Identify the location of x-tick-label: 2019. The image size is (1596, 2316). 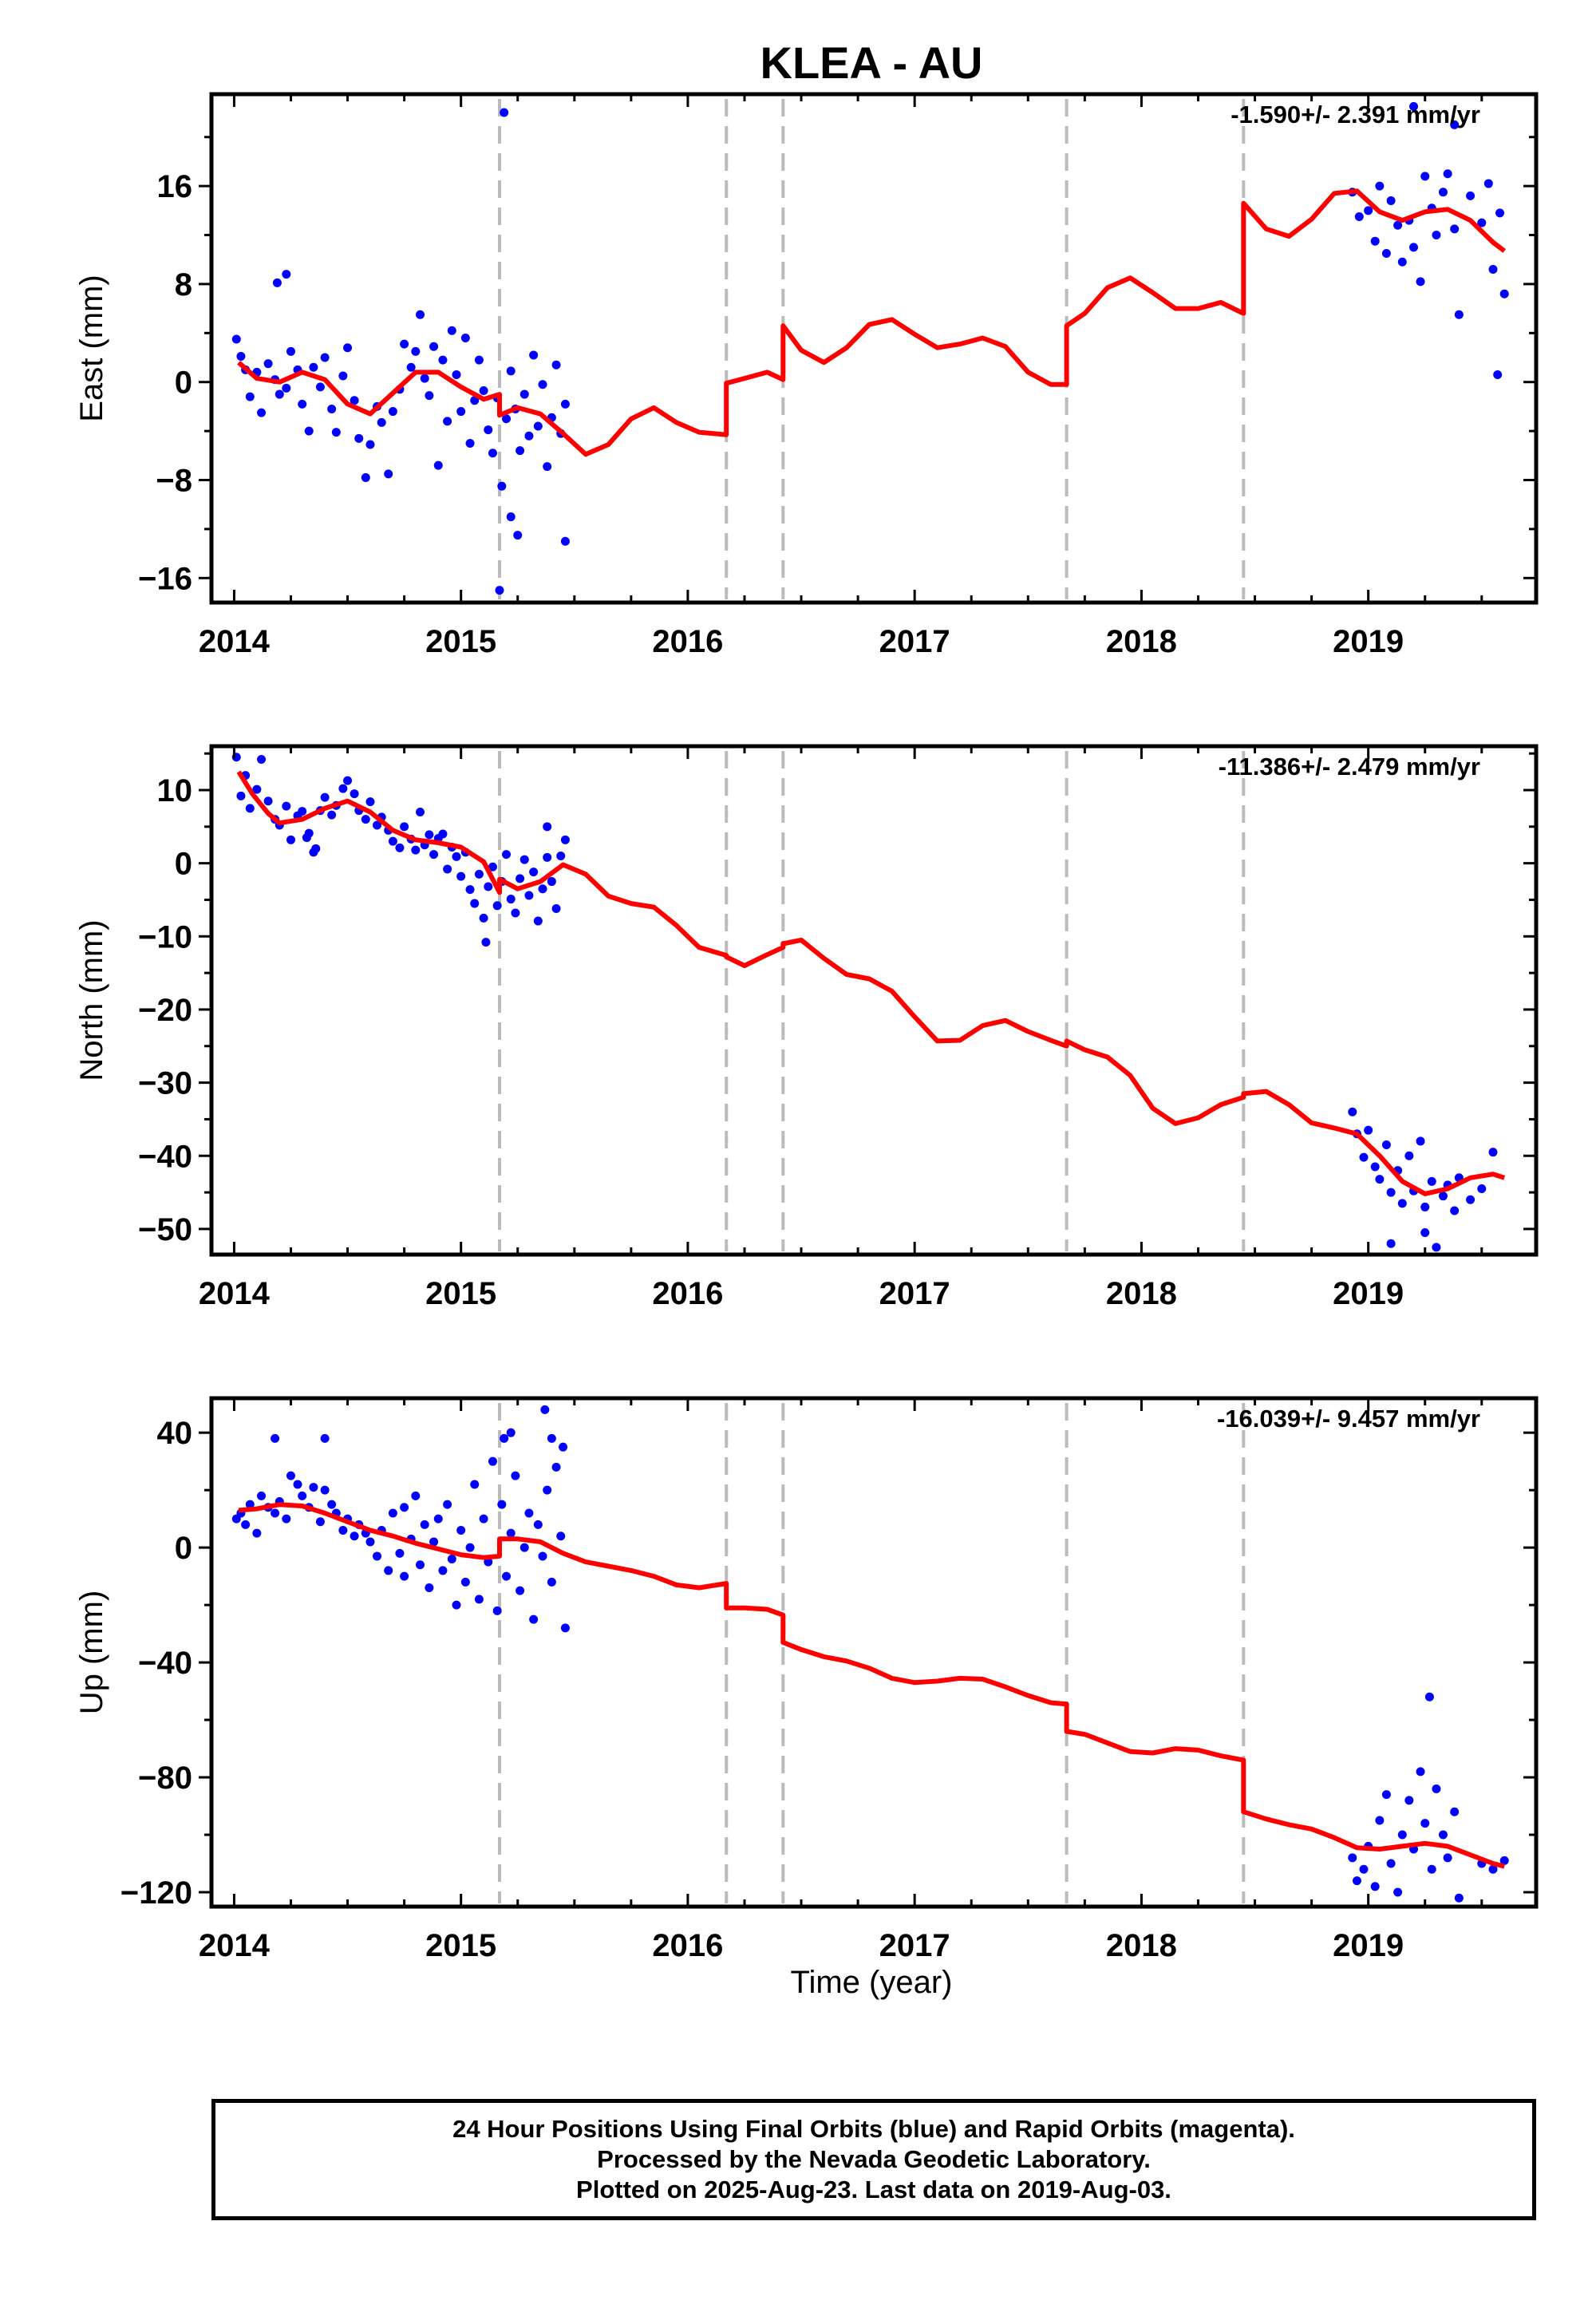
(1368, 1293).